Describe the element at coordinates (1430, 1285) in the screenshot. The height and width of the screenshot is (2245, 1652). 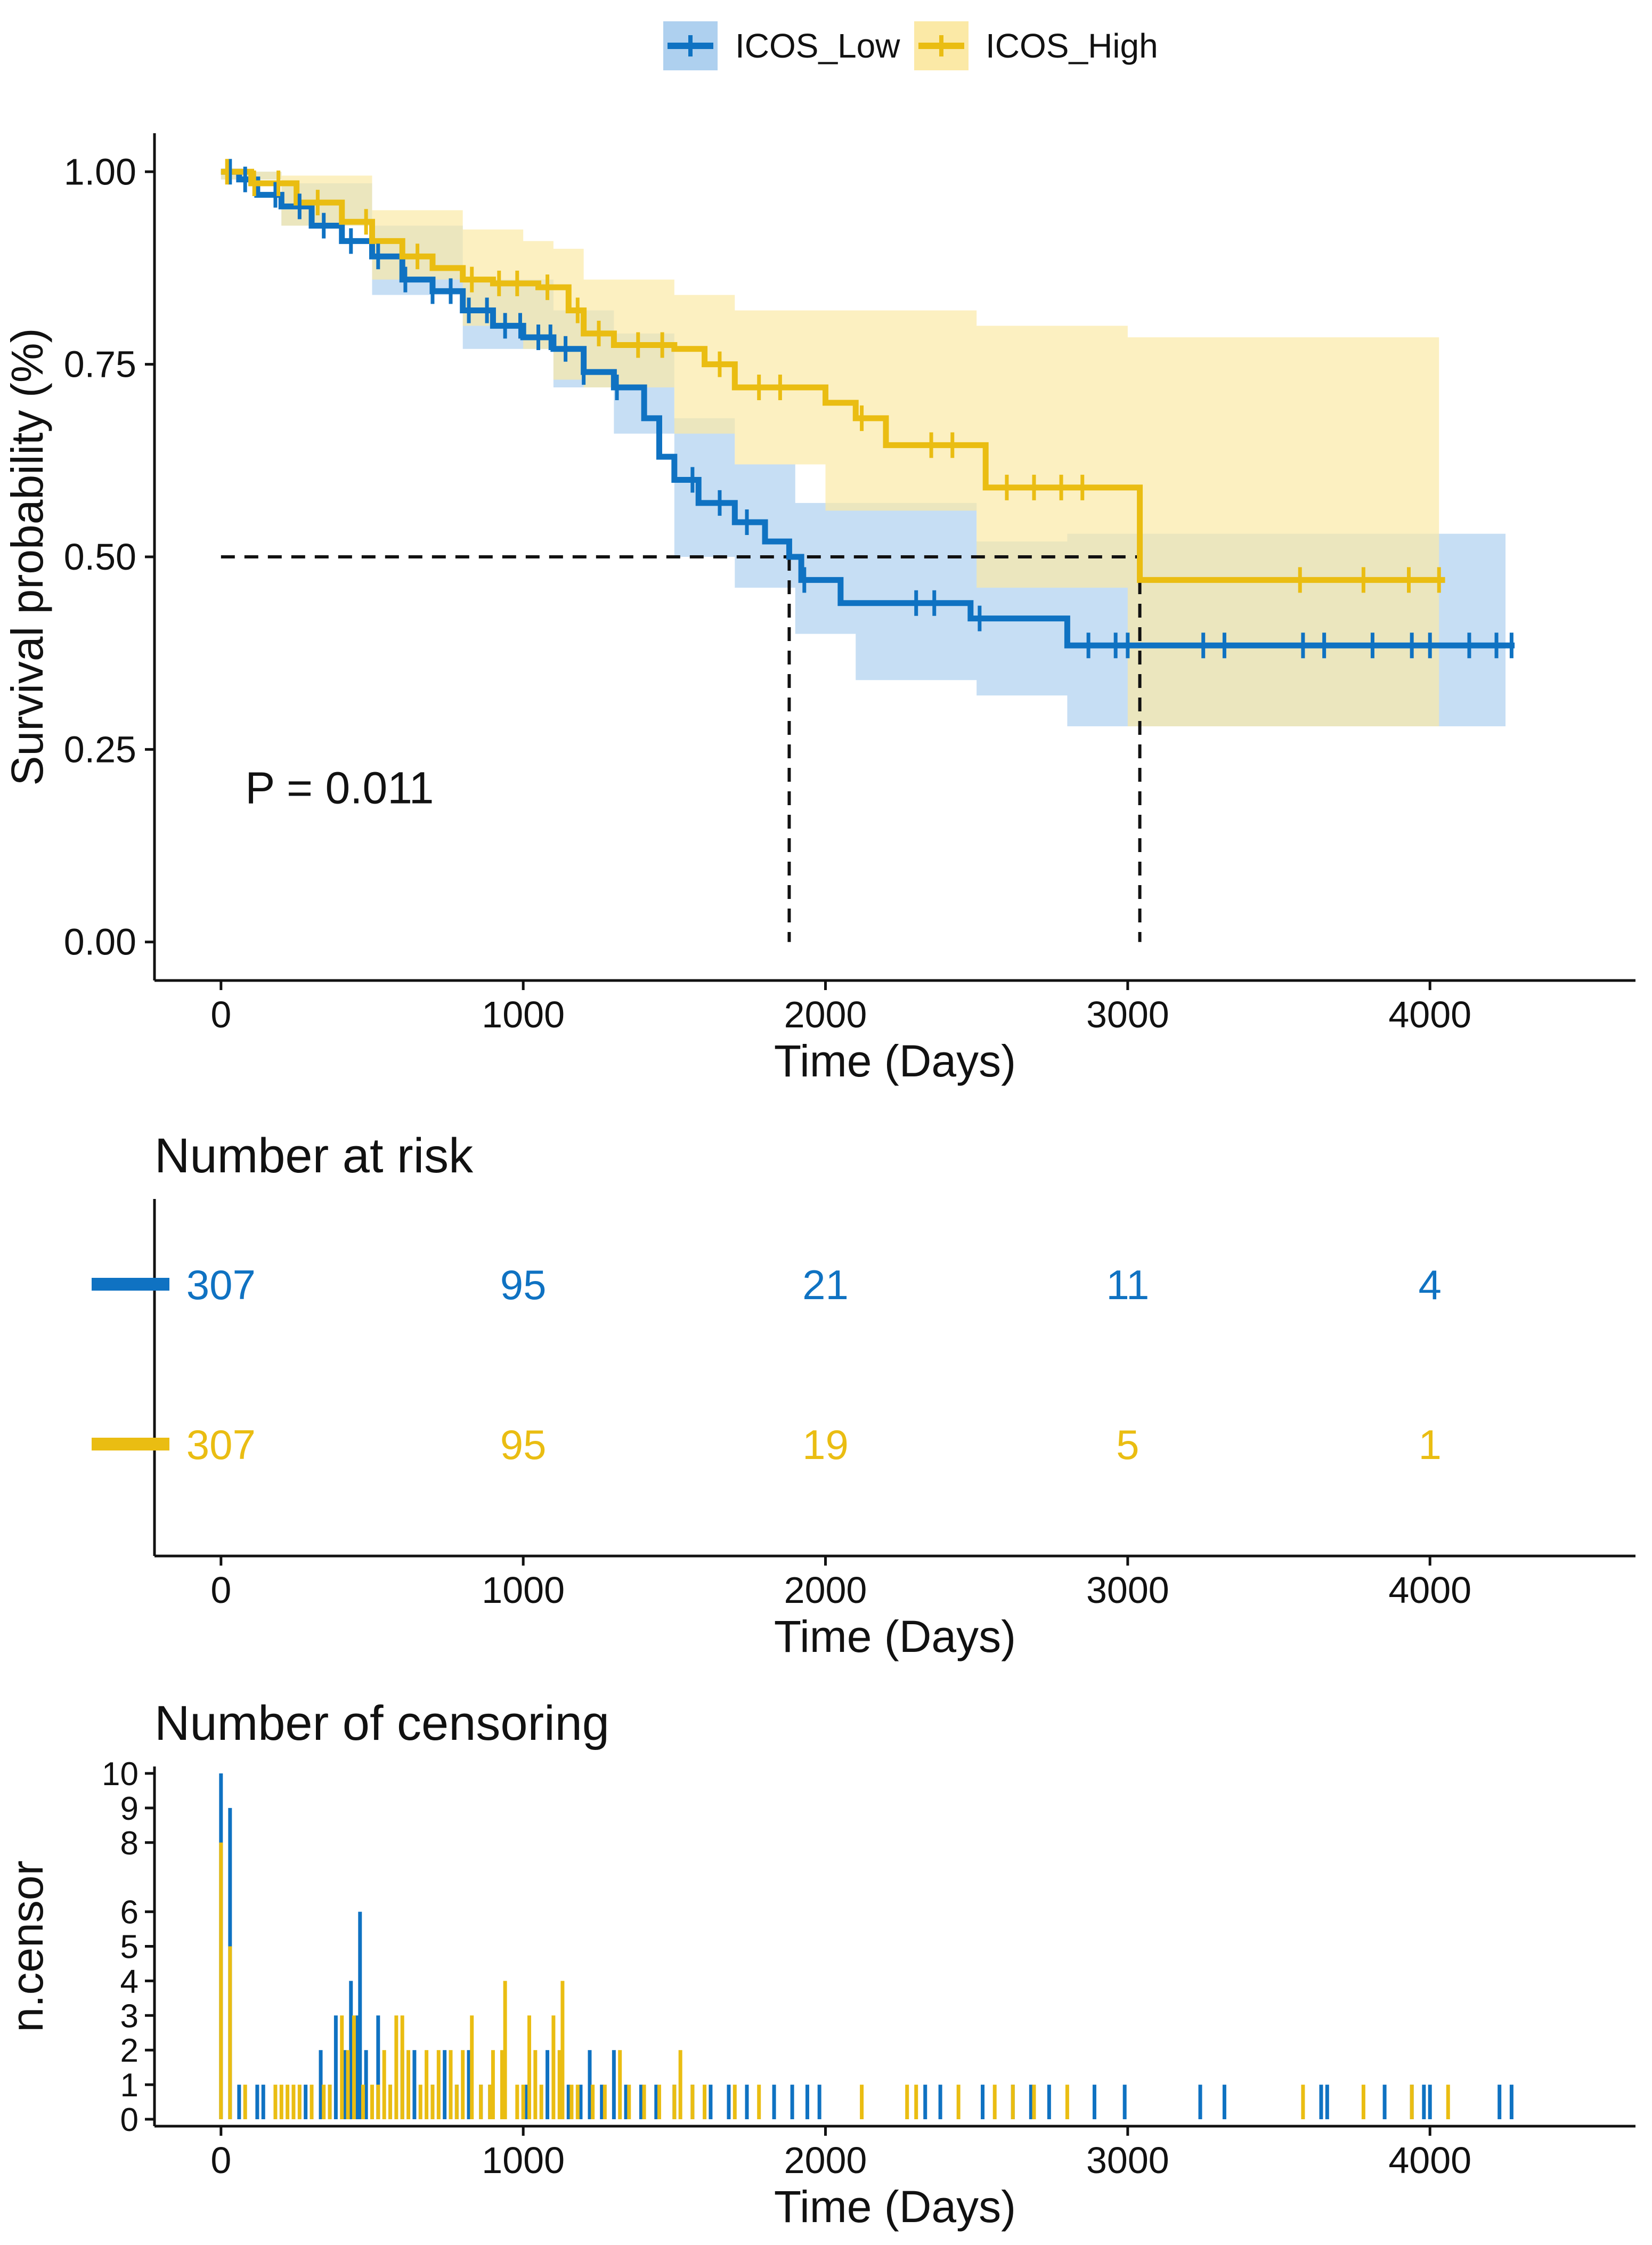
I see `risk-count: 4` at that location.